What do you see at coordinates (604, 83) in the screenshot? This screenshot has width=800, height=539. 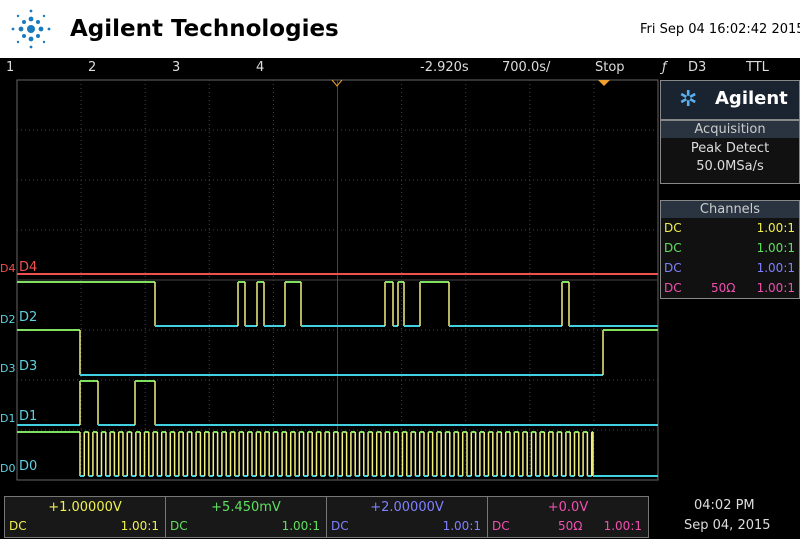 I see `trigger-marker` at bounding box center [604, 83].